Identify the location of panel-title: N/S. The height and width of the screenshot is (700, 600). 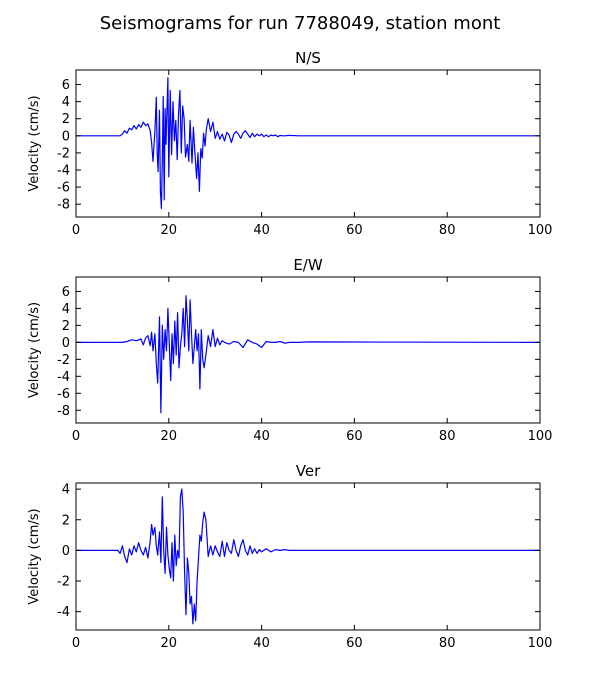
(308, 58).